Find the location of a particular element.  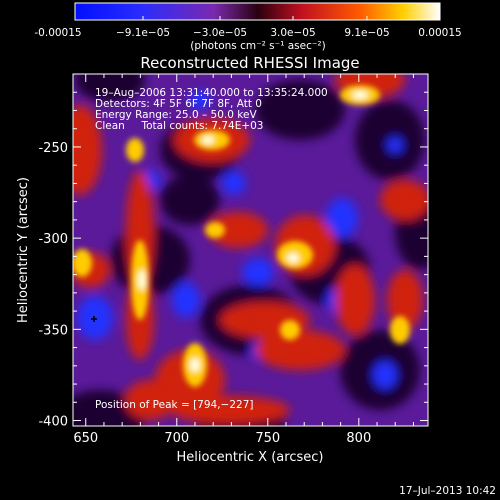

annotation-peak: Position of Peak = [794,−227] is located at coordinates (174, 405).